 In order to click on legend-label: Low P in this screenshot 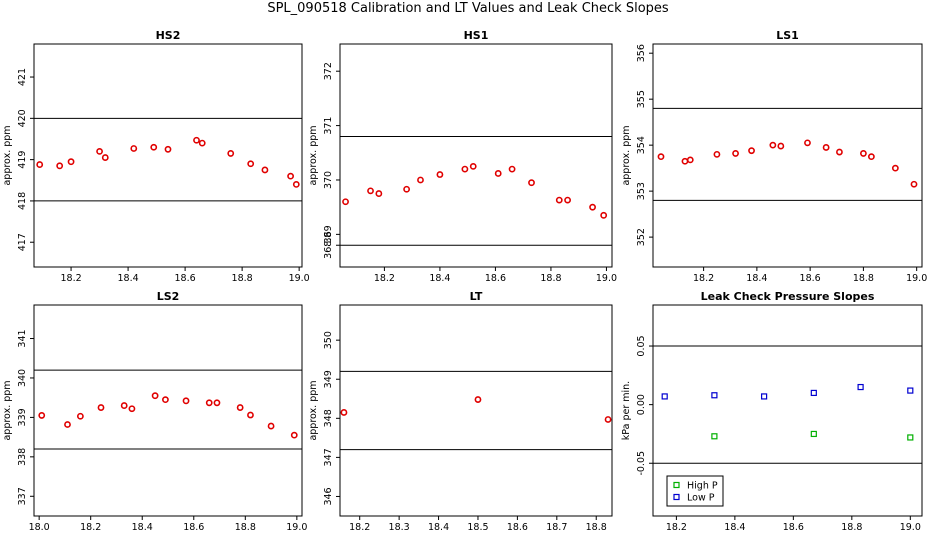, I will do `click(701, 498)`.